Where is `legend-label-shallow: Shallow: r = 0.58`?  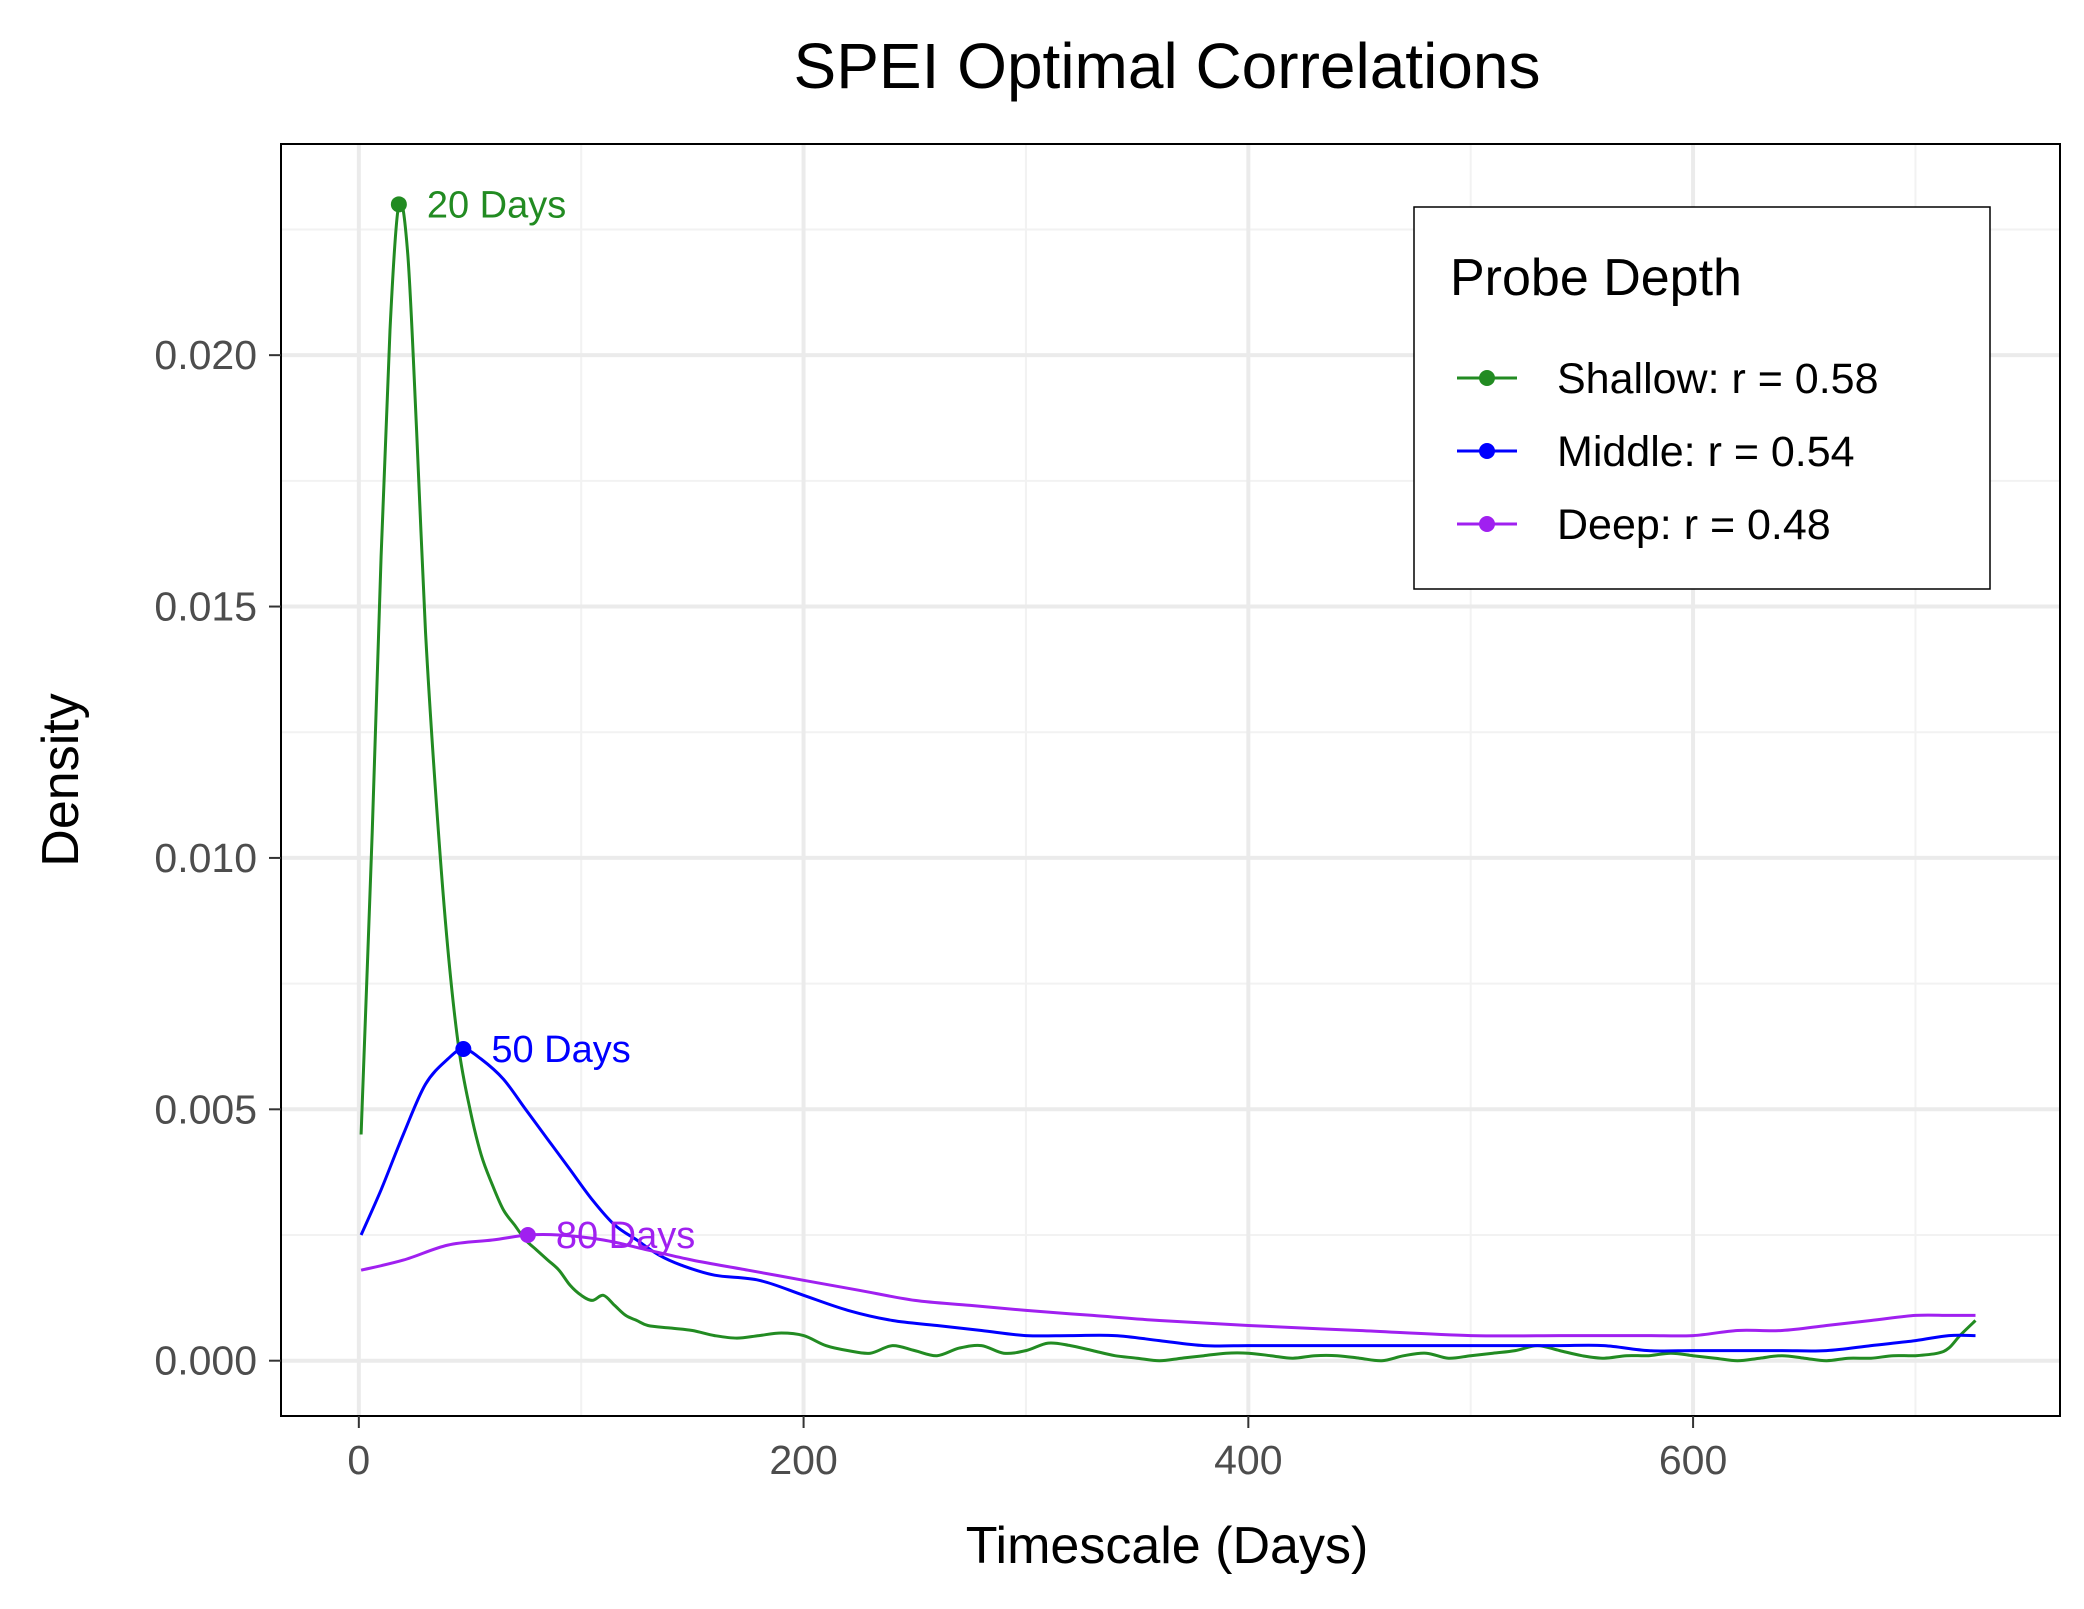 legend-label-shallow: Shallow: r = 0.58 is located at coordinates (1718, 379).